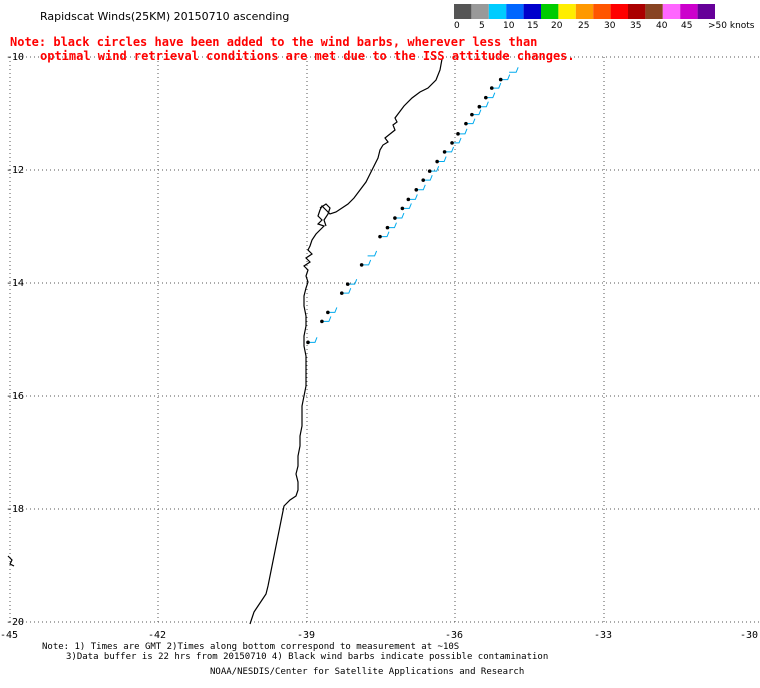 This screenshot has width=760, height=688. Describe the element at coordinates (603, 635) in the screenshot. I see `lon-label-33: -33` at that location.